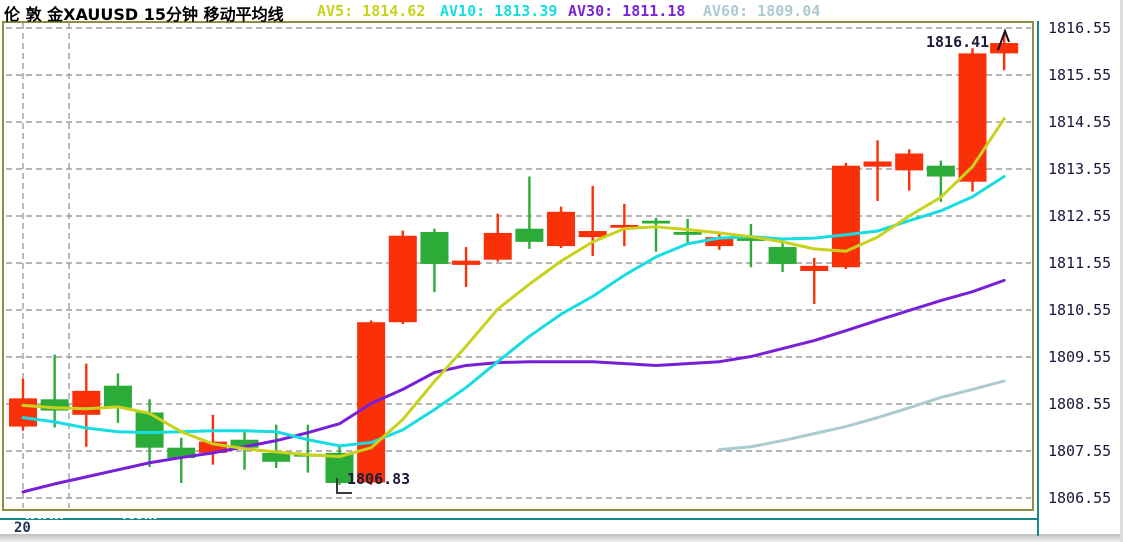  What do you see at coordinates (44, 515) in the screenshot?
I see `watermark-prefix: www.` at bounding box center [44, 515].